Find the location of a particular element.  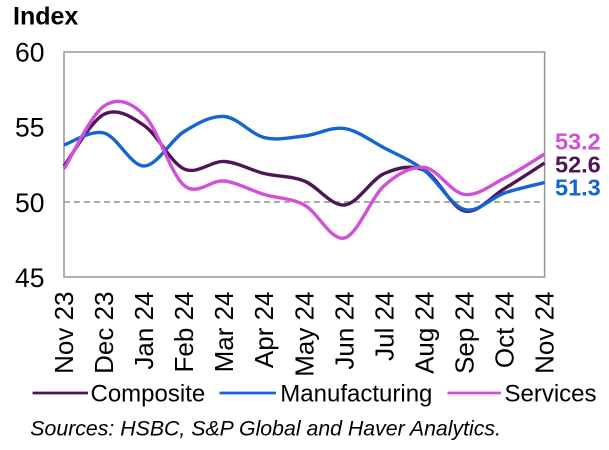

svg-text: 50 is located at coordinates (29, 203).